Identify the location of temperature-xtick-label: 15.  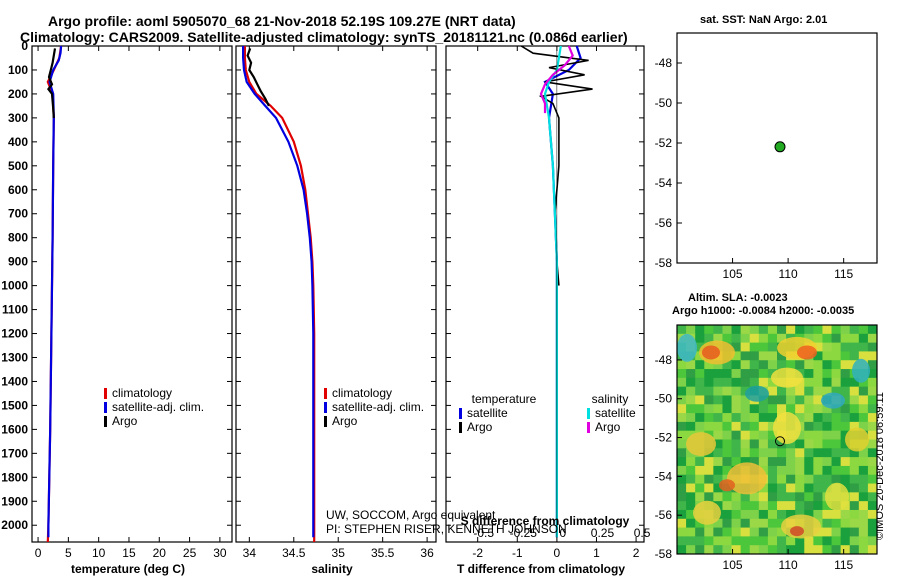
(129, 553).